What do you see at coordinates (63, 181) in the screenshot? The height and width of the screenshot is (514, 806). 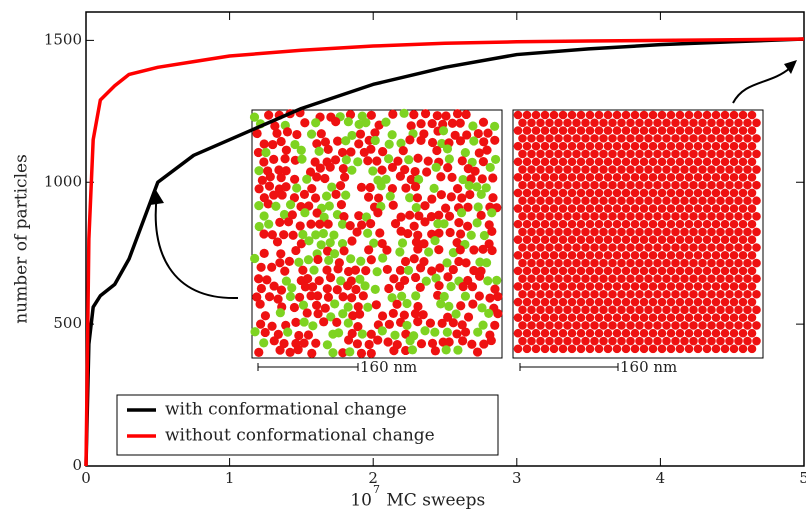 I see `y-tick-label: 1000` at bounding box center [63, 181].